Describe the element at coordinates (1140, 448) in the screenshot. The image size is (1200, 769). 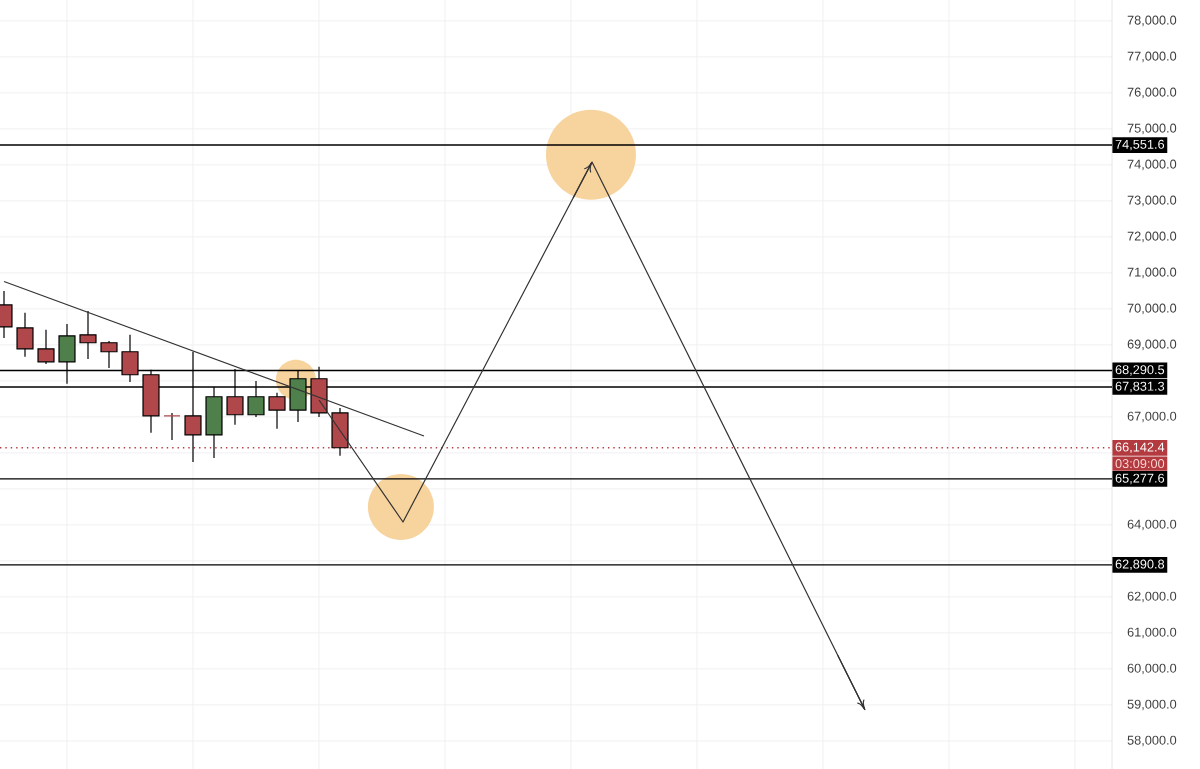
I see `ref-line-label: 66,142.4` at that location.